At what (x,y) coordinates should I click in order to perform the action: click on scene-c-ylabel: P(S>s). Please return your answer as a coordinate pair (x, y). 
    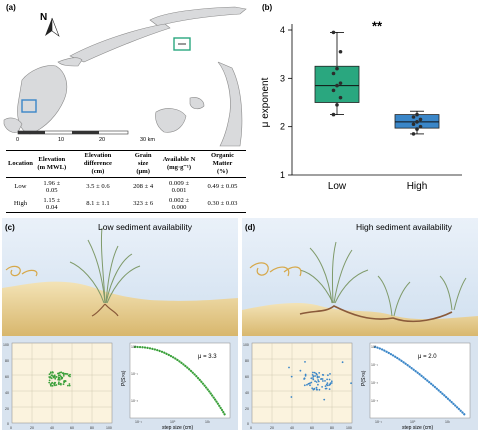
    Looking at the image, I should click on (124, 378).